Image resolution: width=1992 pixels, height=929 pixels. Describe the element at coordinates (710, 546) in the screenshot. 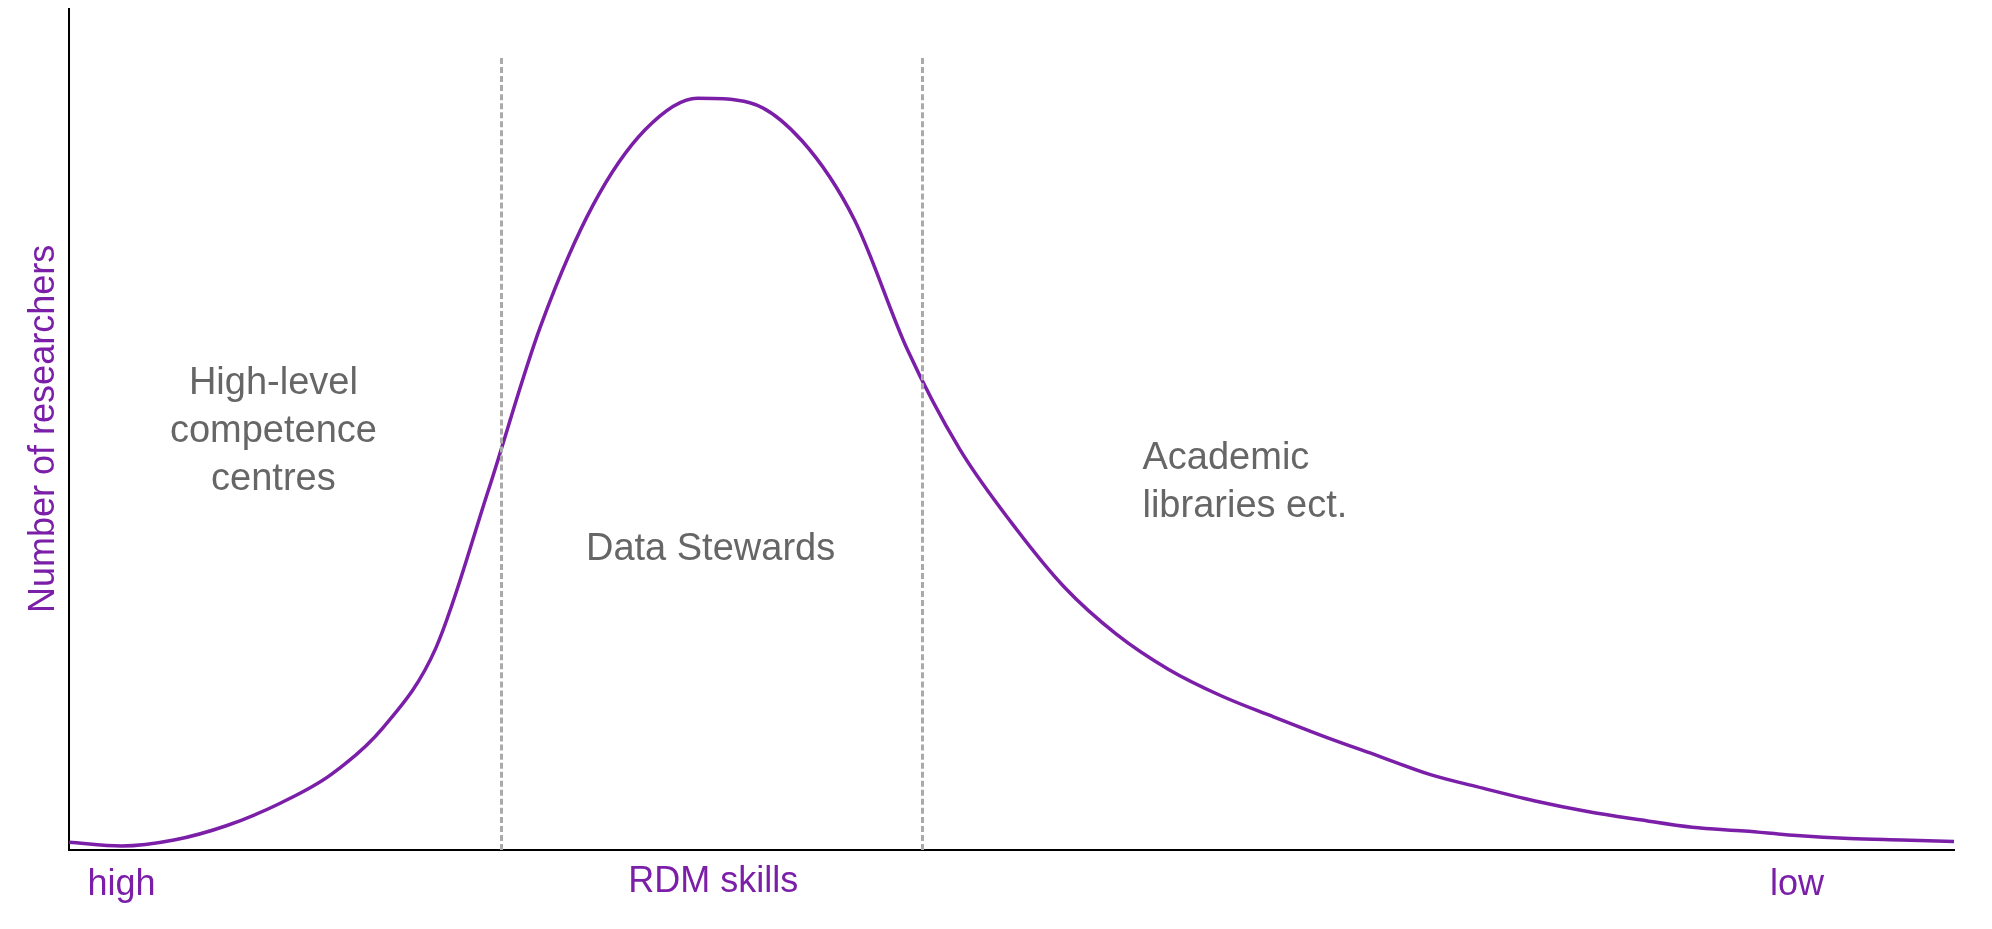

I see `annotation: Data Stewards` at that location.